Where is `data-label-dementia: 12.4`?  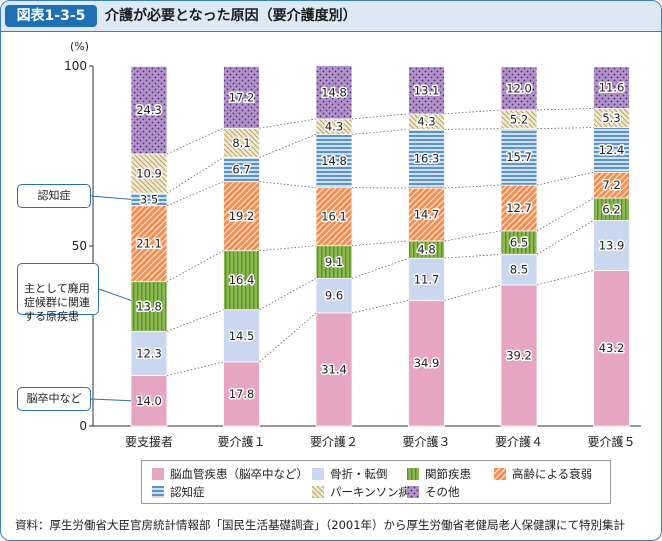 data-label-dementia: 12.4 is located at coordinates (612, 150).